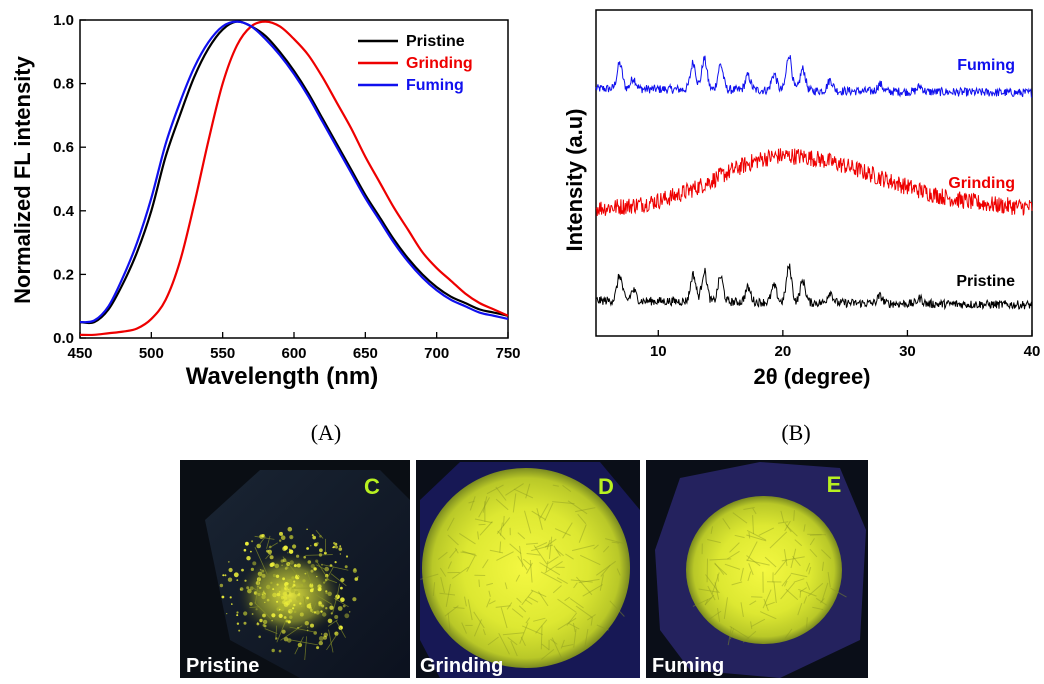 This screenshot has height=684, width=1044. What do you see at coordinates (834, 484) in the screenshot?
I see `photo-e-letter: E` at bounding box center [834, 484].